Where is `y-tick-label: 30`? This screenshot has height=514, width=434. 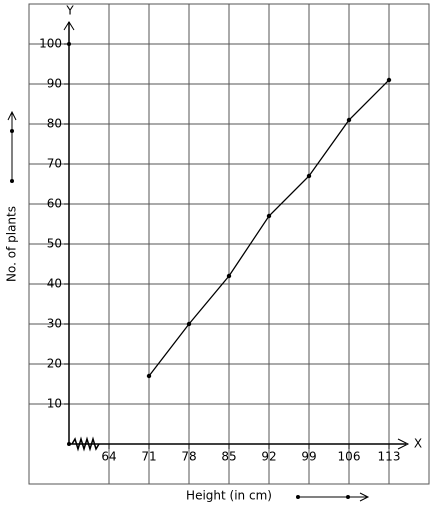
y-tick-label: 30 is located at coordinates (54, 324).